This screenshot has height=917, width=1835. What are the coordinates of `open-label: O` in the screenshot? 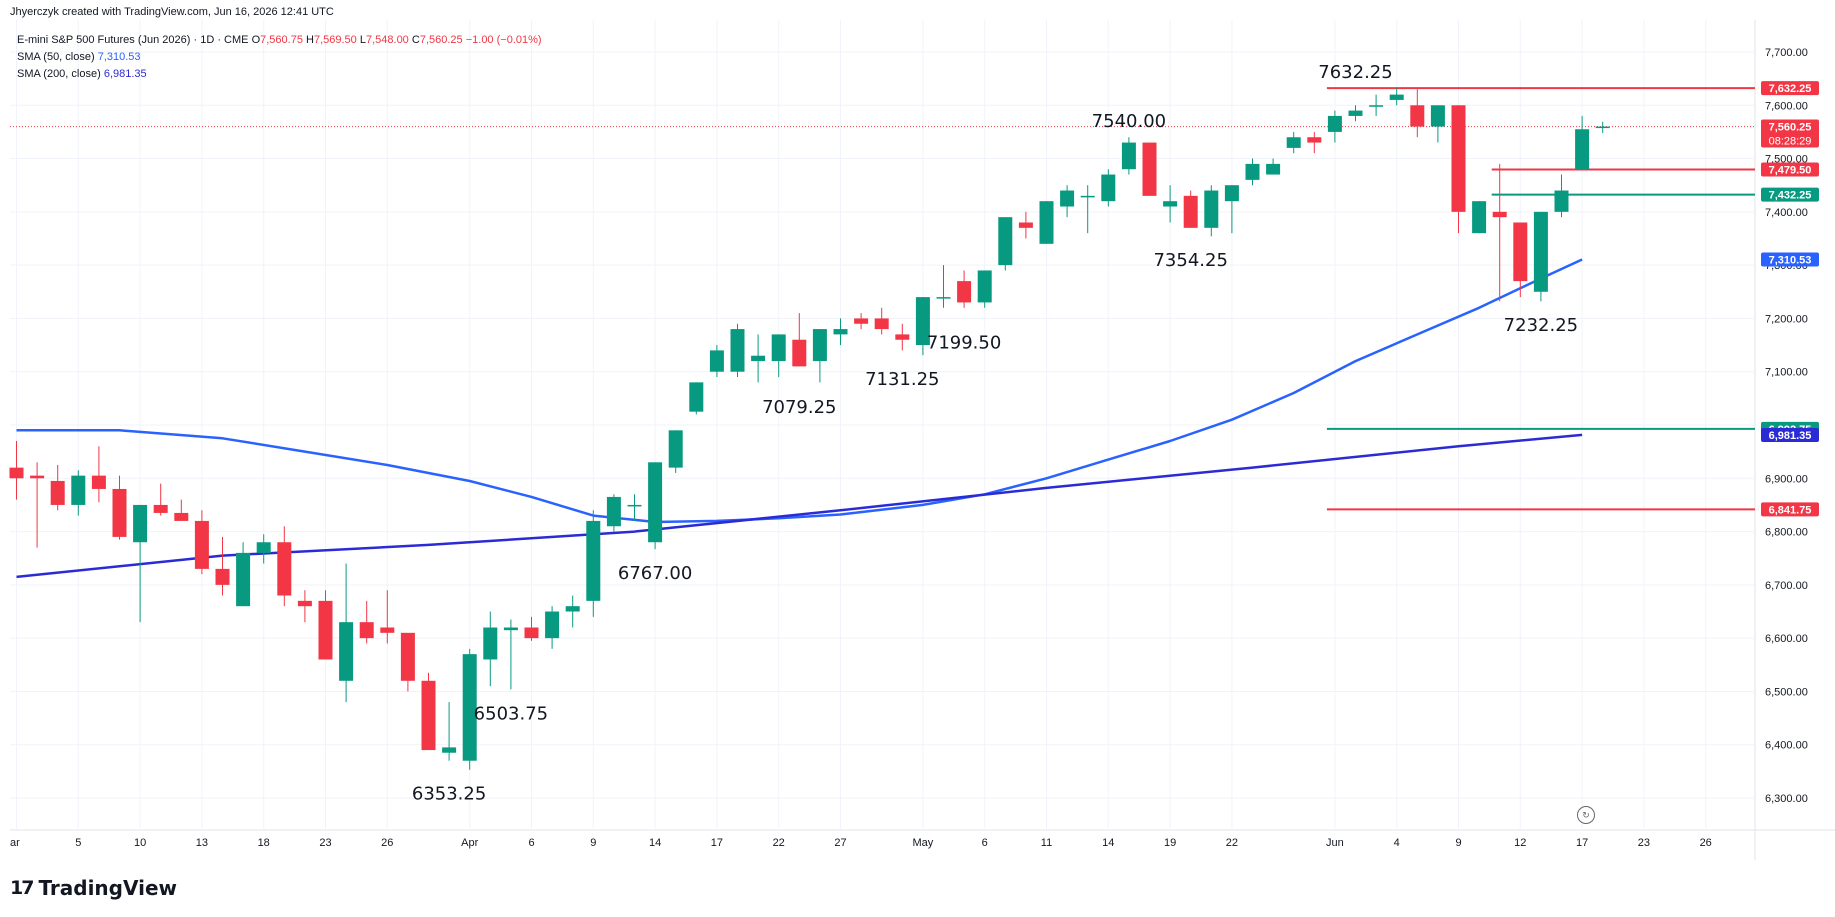 It's located at (256, 40).